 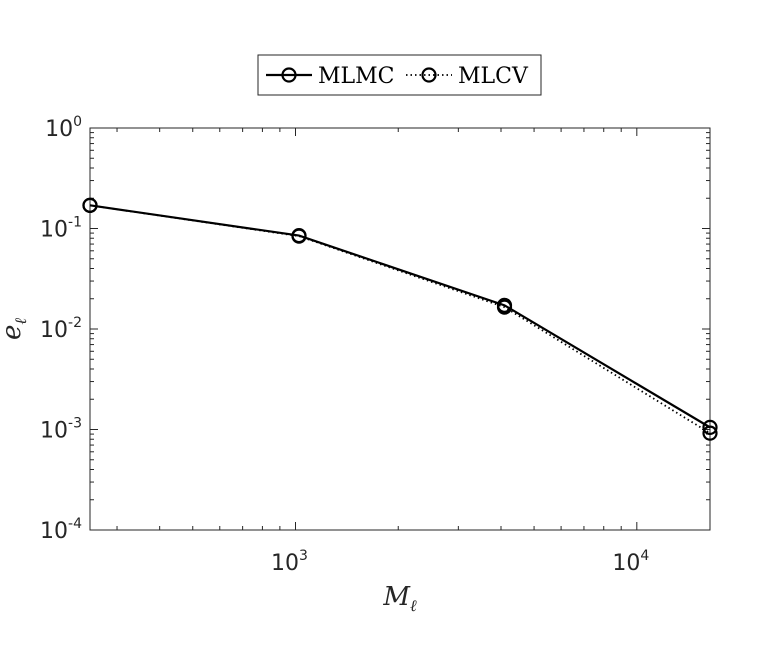 What do you see at coordinates (63, 128) in the screenshot?
I see `y-tick-label: 10⁰` at bounding box center [63, 128].